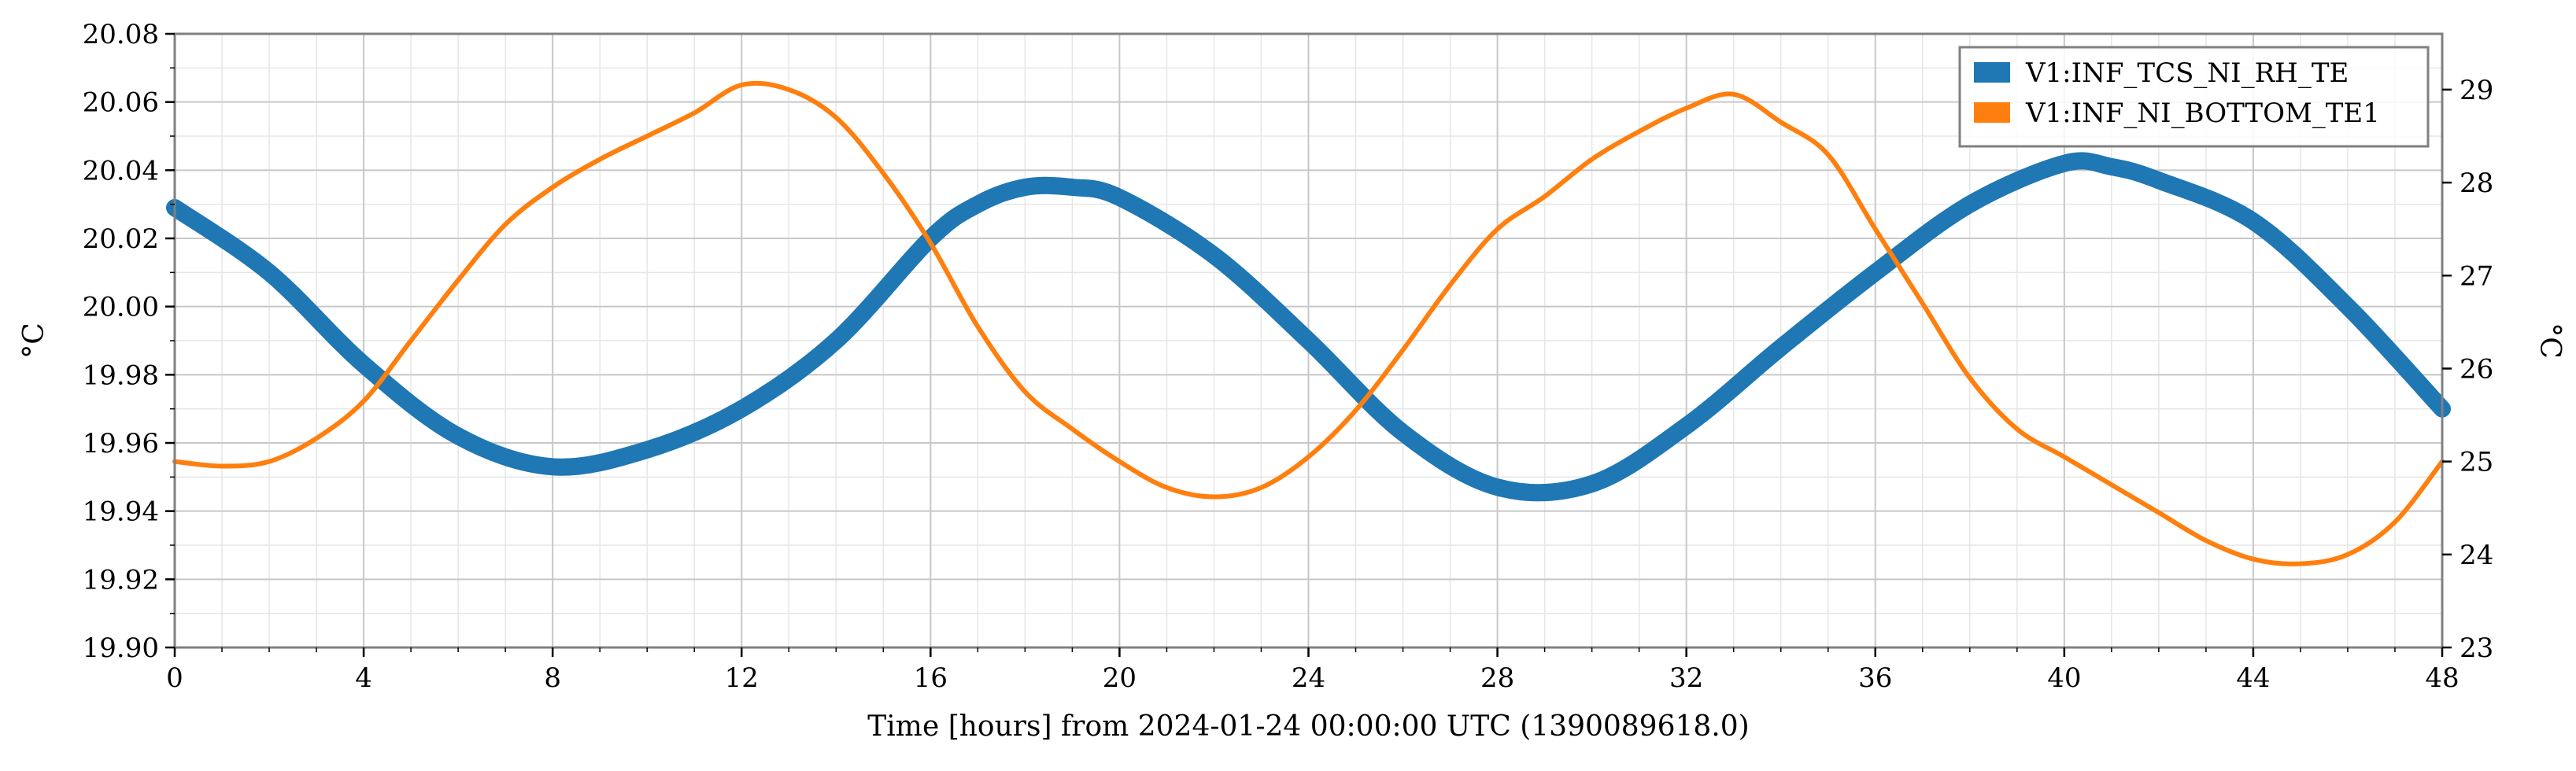 The image size is (2576, 771). Describe the element at coordinates (2476, 648) in the screenshot. I see `y-right-tick-label: 23` at that location.